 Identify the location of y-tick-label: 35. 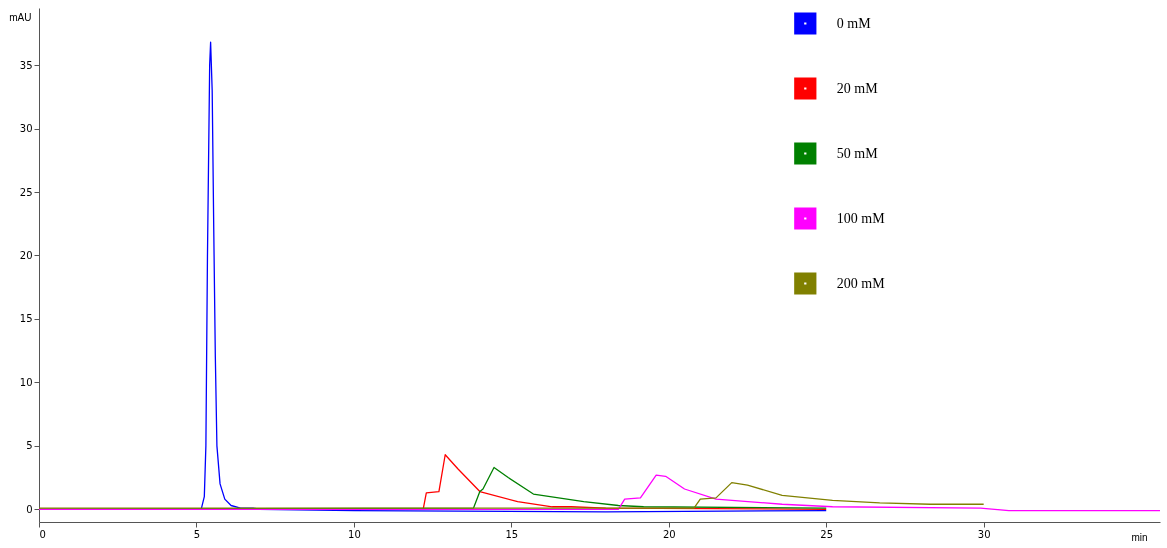
(26, 65).